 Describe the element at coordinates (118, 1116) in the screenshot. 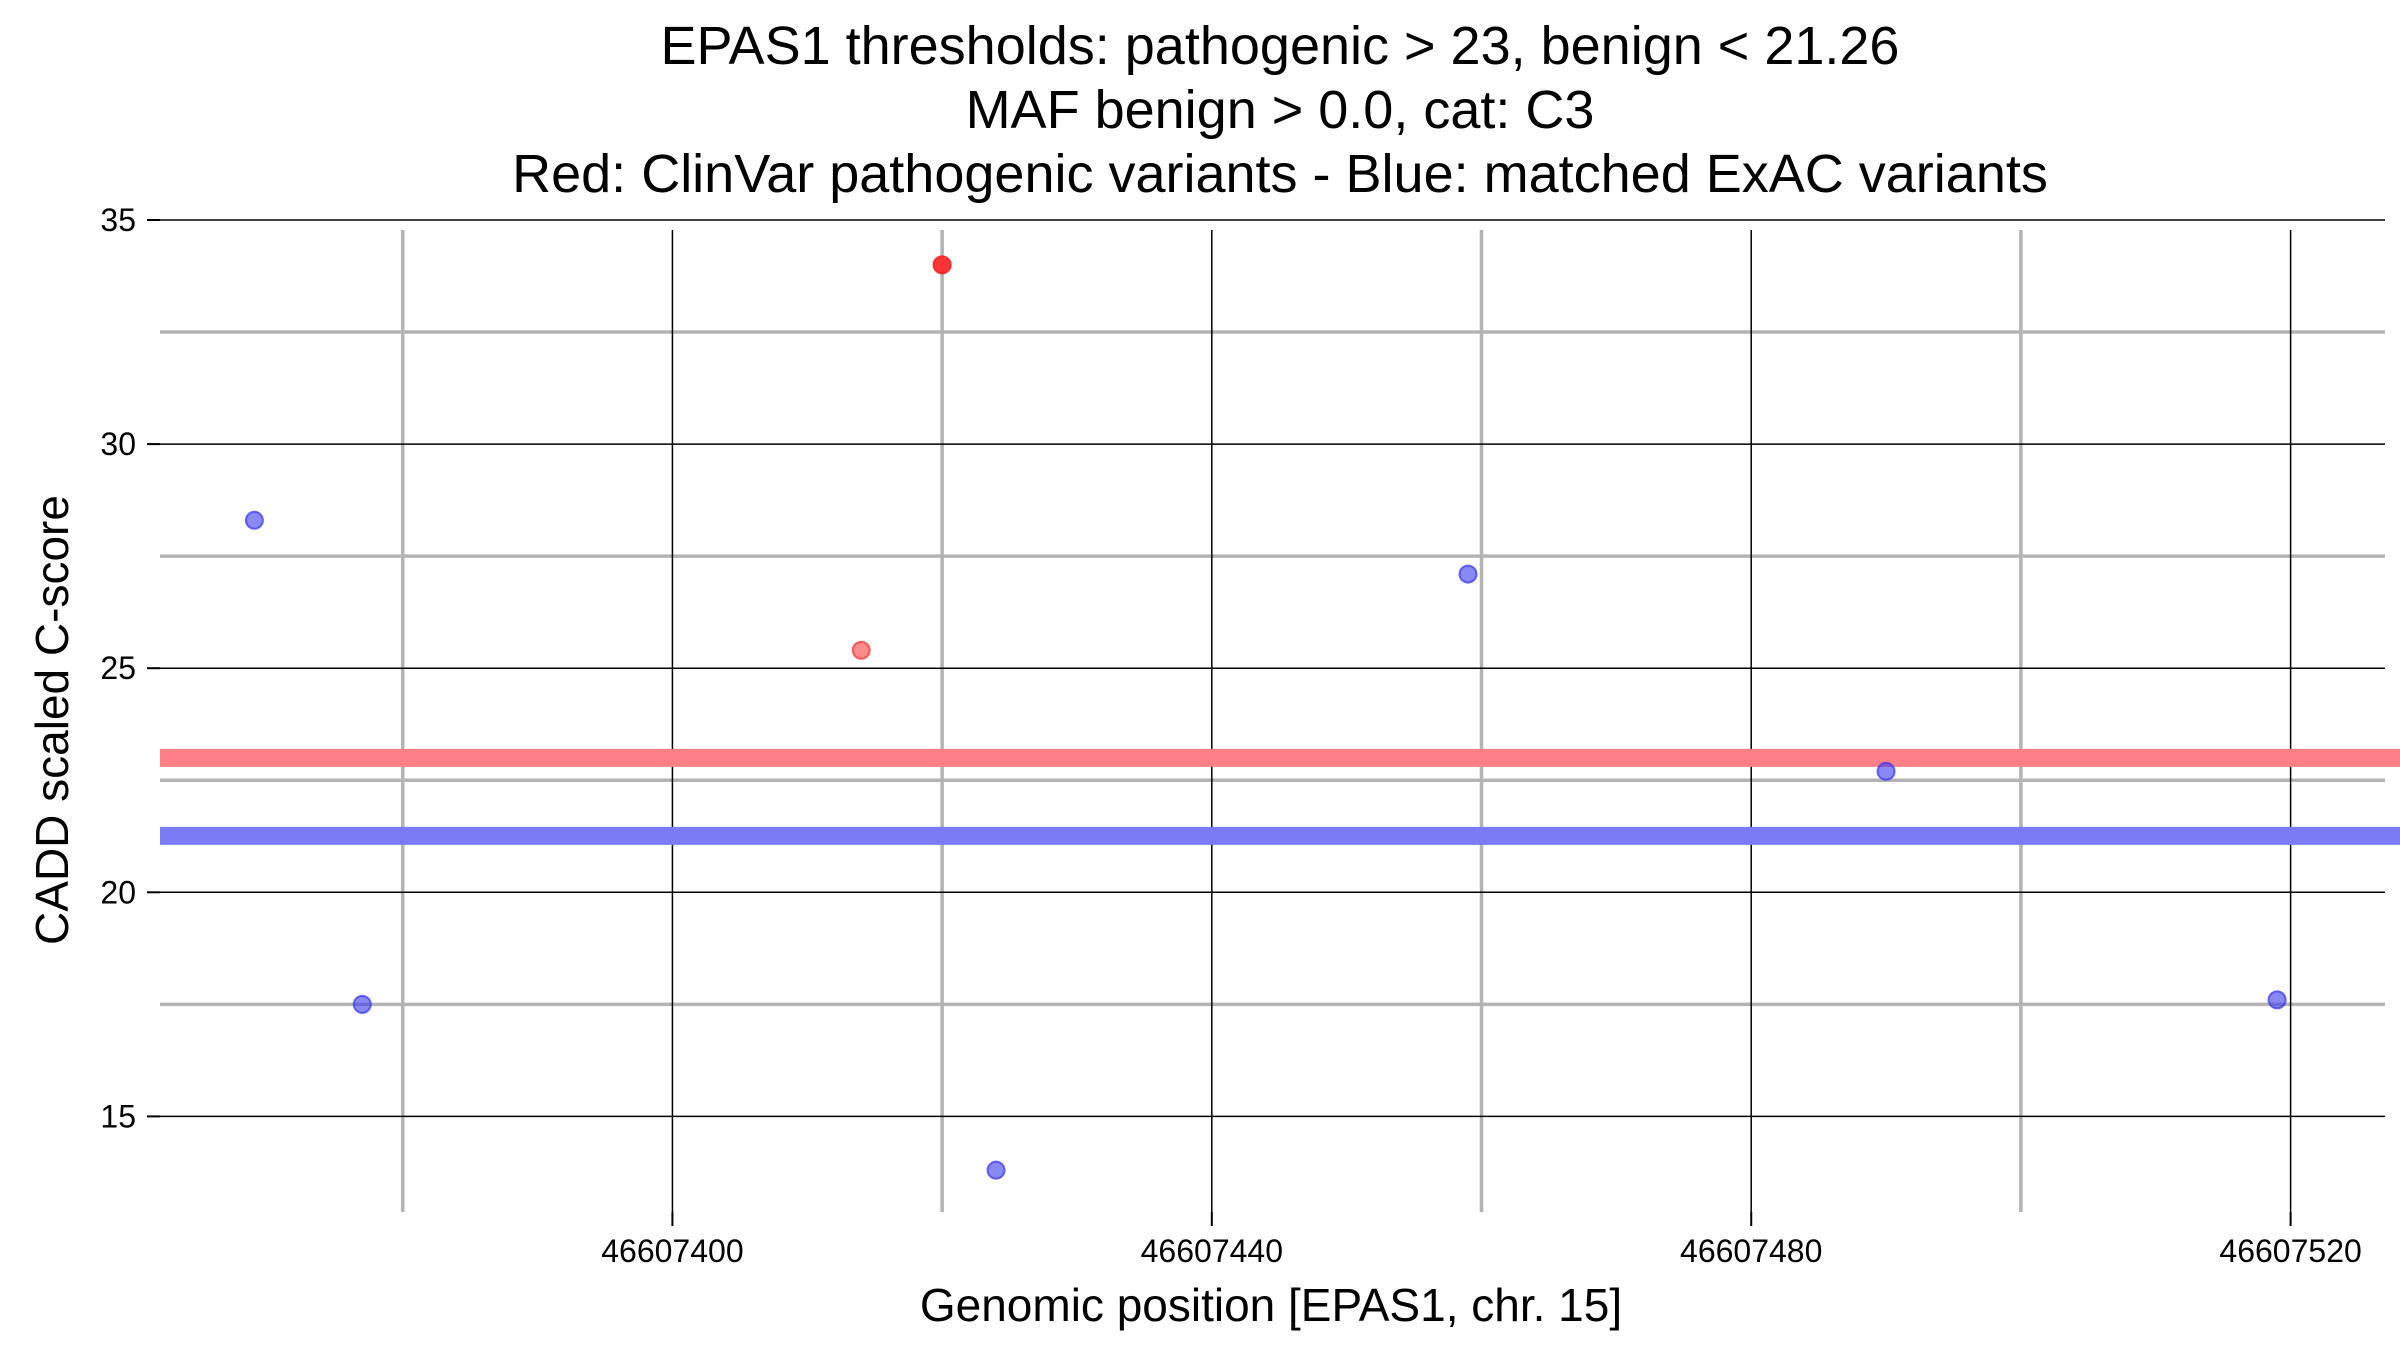

I see `y-tick-label: 15` at that location.